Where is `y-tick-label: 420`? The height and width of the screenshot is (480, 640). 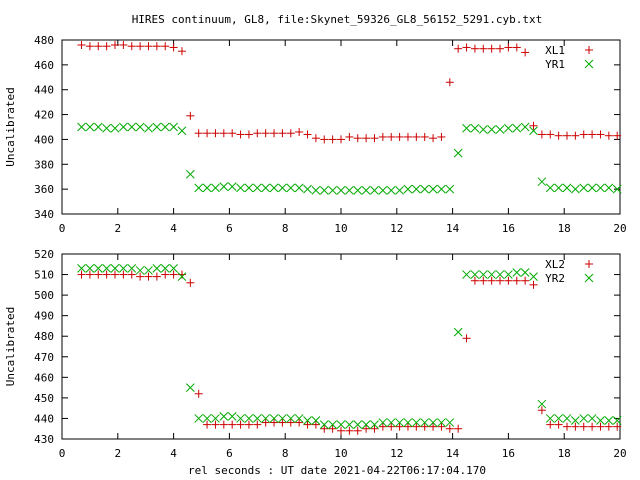
y-tick-label: 420 is located at coordinates (44, 115).